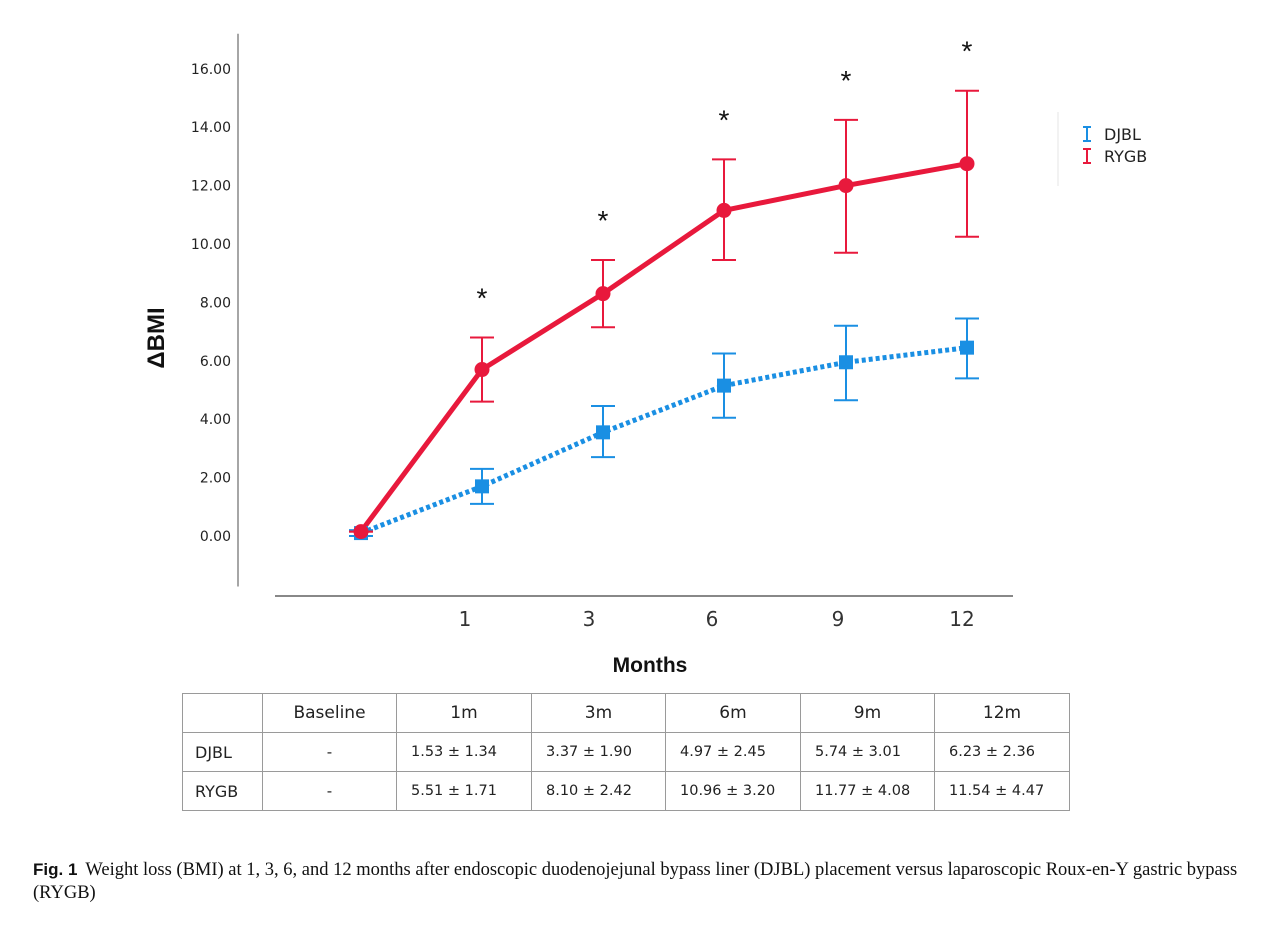 The image size is (1269, 931). I want to click on y-tick-label: 8.00, so click(215, 303).